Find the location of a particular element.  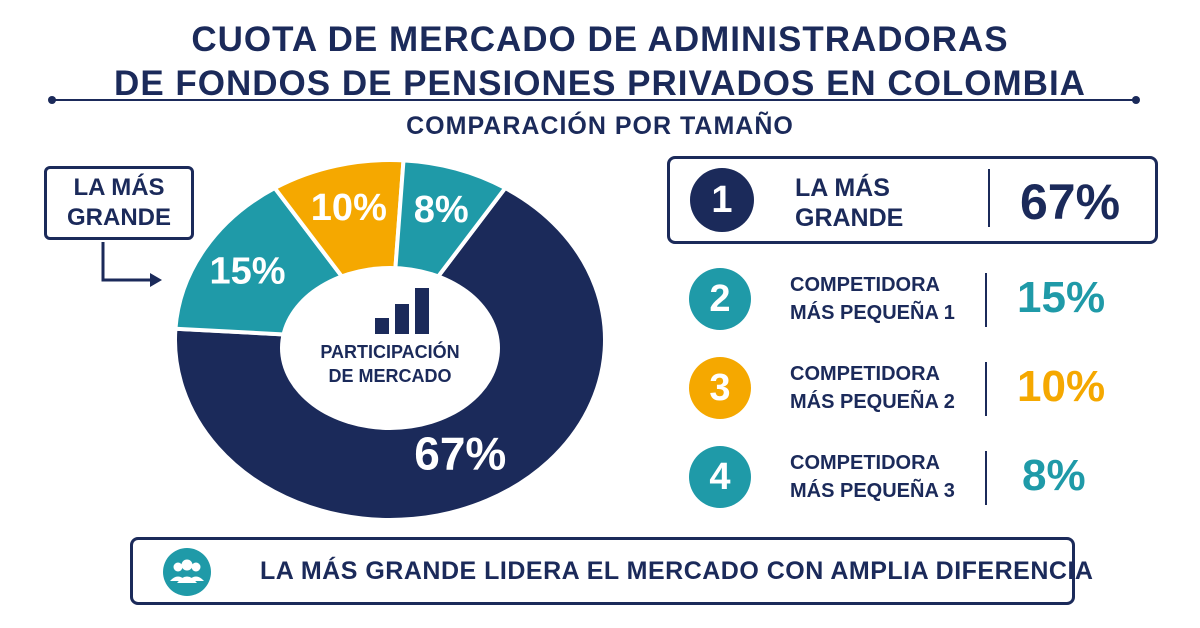

rank-label: COMPETIDORA MÁS PEQUEÑA 1 is located at coordinates (872, 299).